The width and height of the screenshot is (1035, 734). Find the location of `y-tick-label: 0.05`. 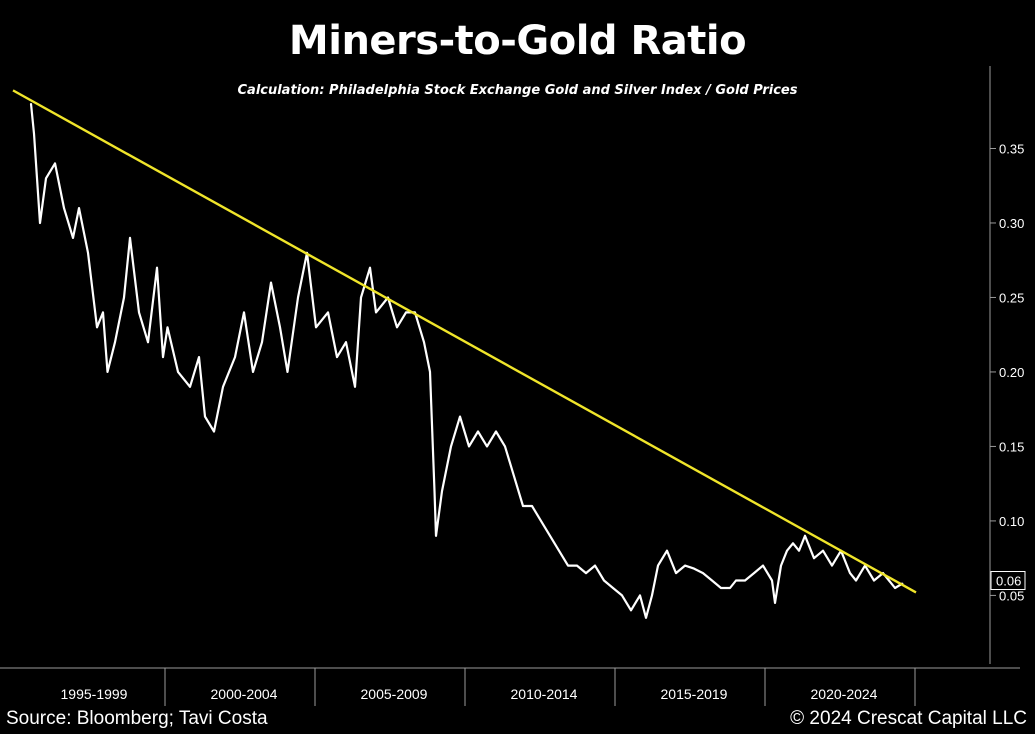

y-tick-label: 0.05 is located at coordinates (1011, 595).